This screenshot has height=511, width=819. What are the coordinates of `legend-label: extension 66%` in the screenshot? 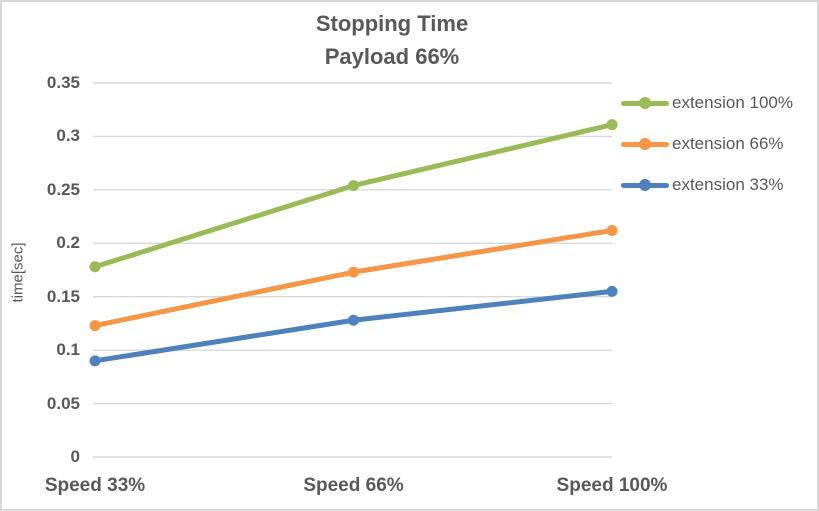 It's located at (728, 143).